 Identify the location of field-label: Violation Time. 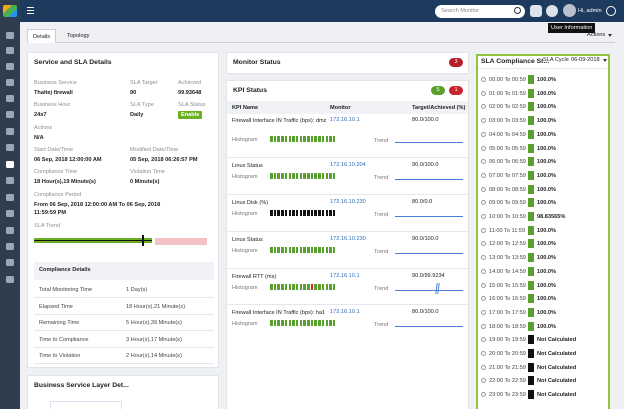
(148, 172).